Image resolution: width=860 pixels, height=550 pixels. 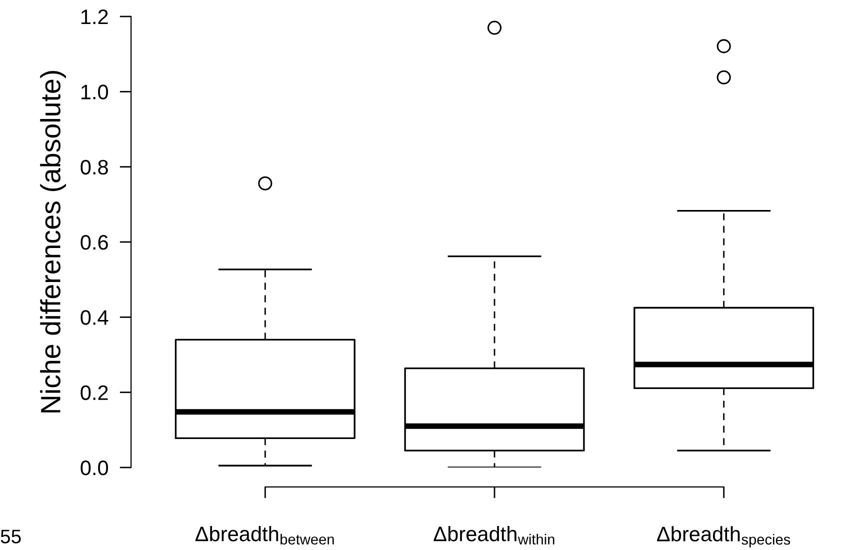 What do you see at coordinates (94, 242) in the screenshot?
I see `y-tick-label: 0.6` at bounding box center [94, 242].